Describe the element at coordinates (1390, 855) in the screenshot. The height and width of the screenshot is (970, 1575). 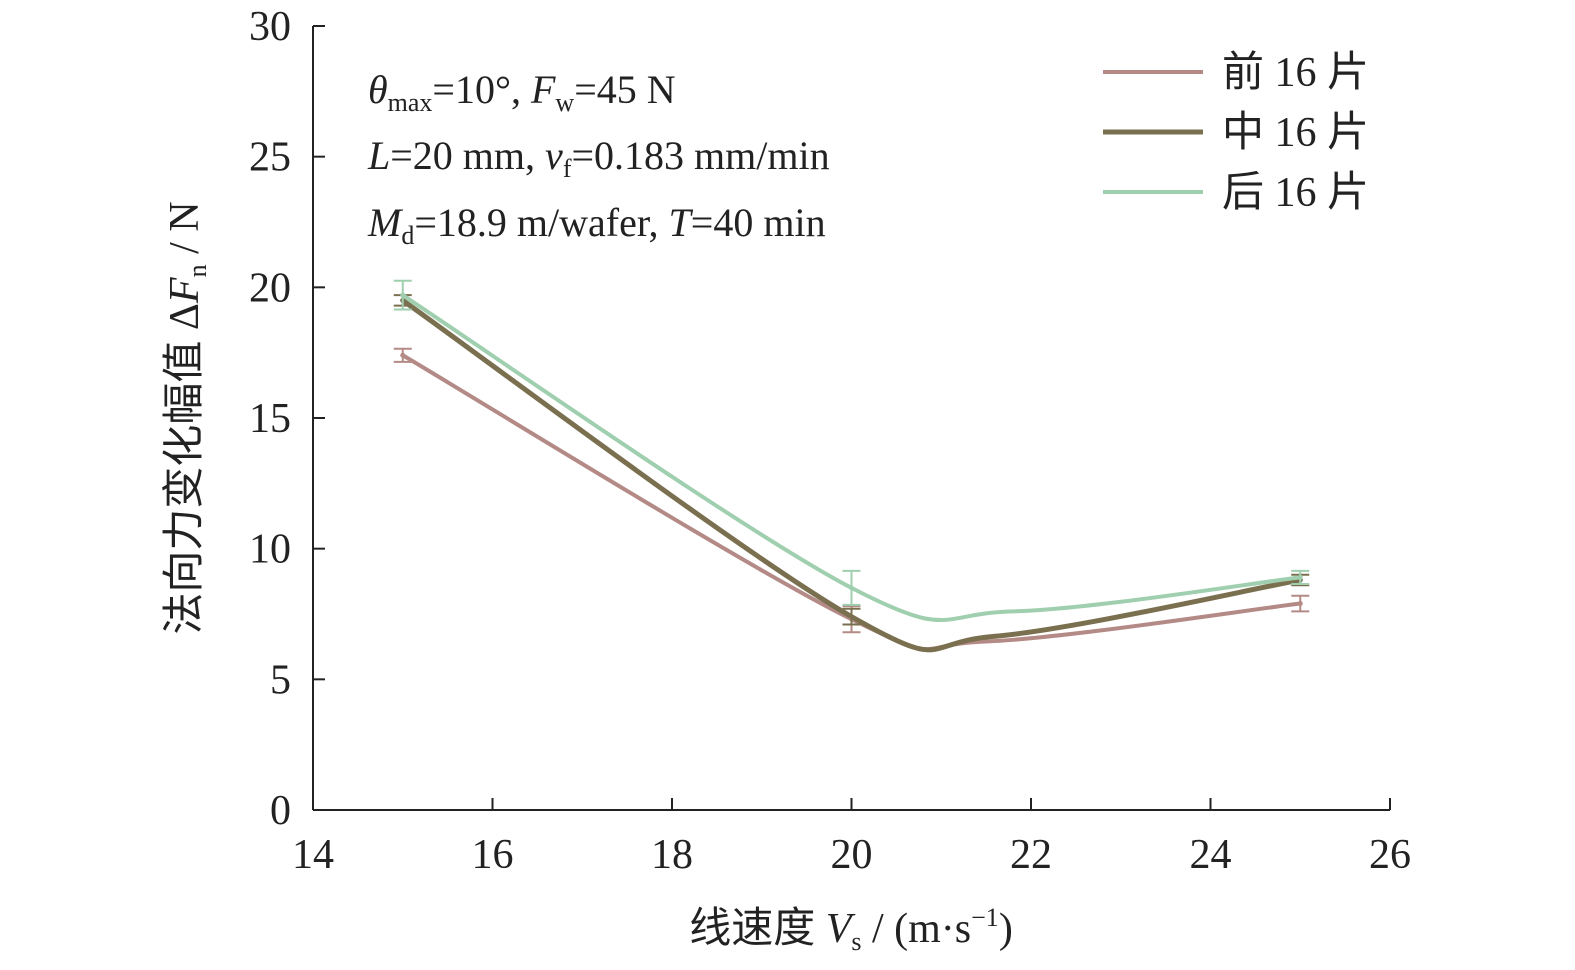
I see `x-tick-label: 26` at that location.